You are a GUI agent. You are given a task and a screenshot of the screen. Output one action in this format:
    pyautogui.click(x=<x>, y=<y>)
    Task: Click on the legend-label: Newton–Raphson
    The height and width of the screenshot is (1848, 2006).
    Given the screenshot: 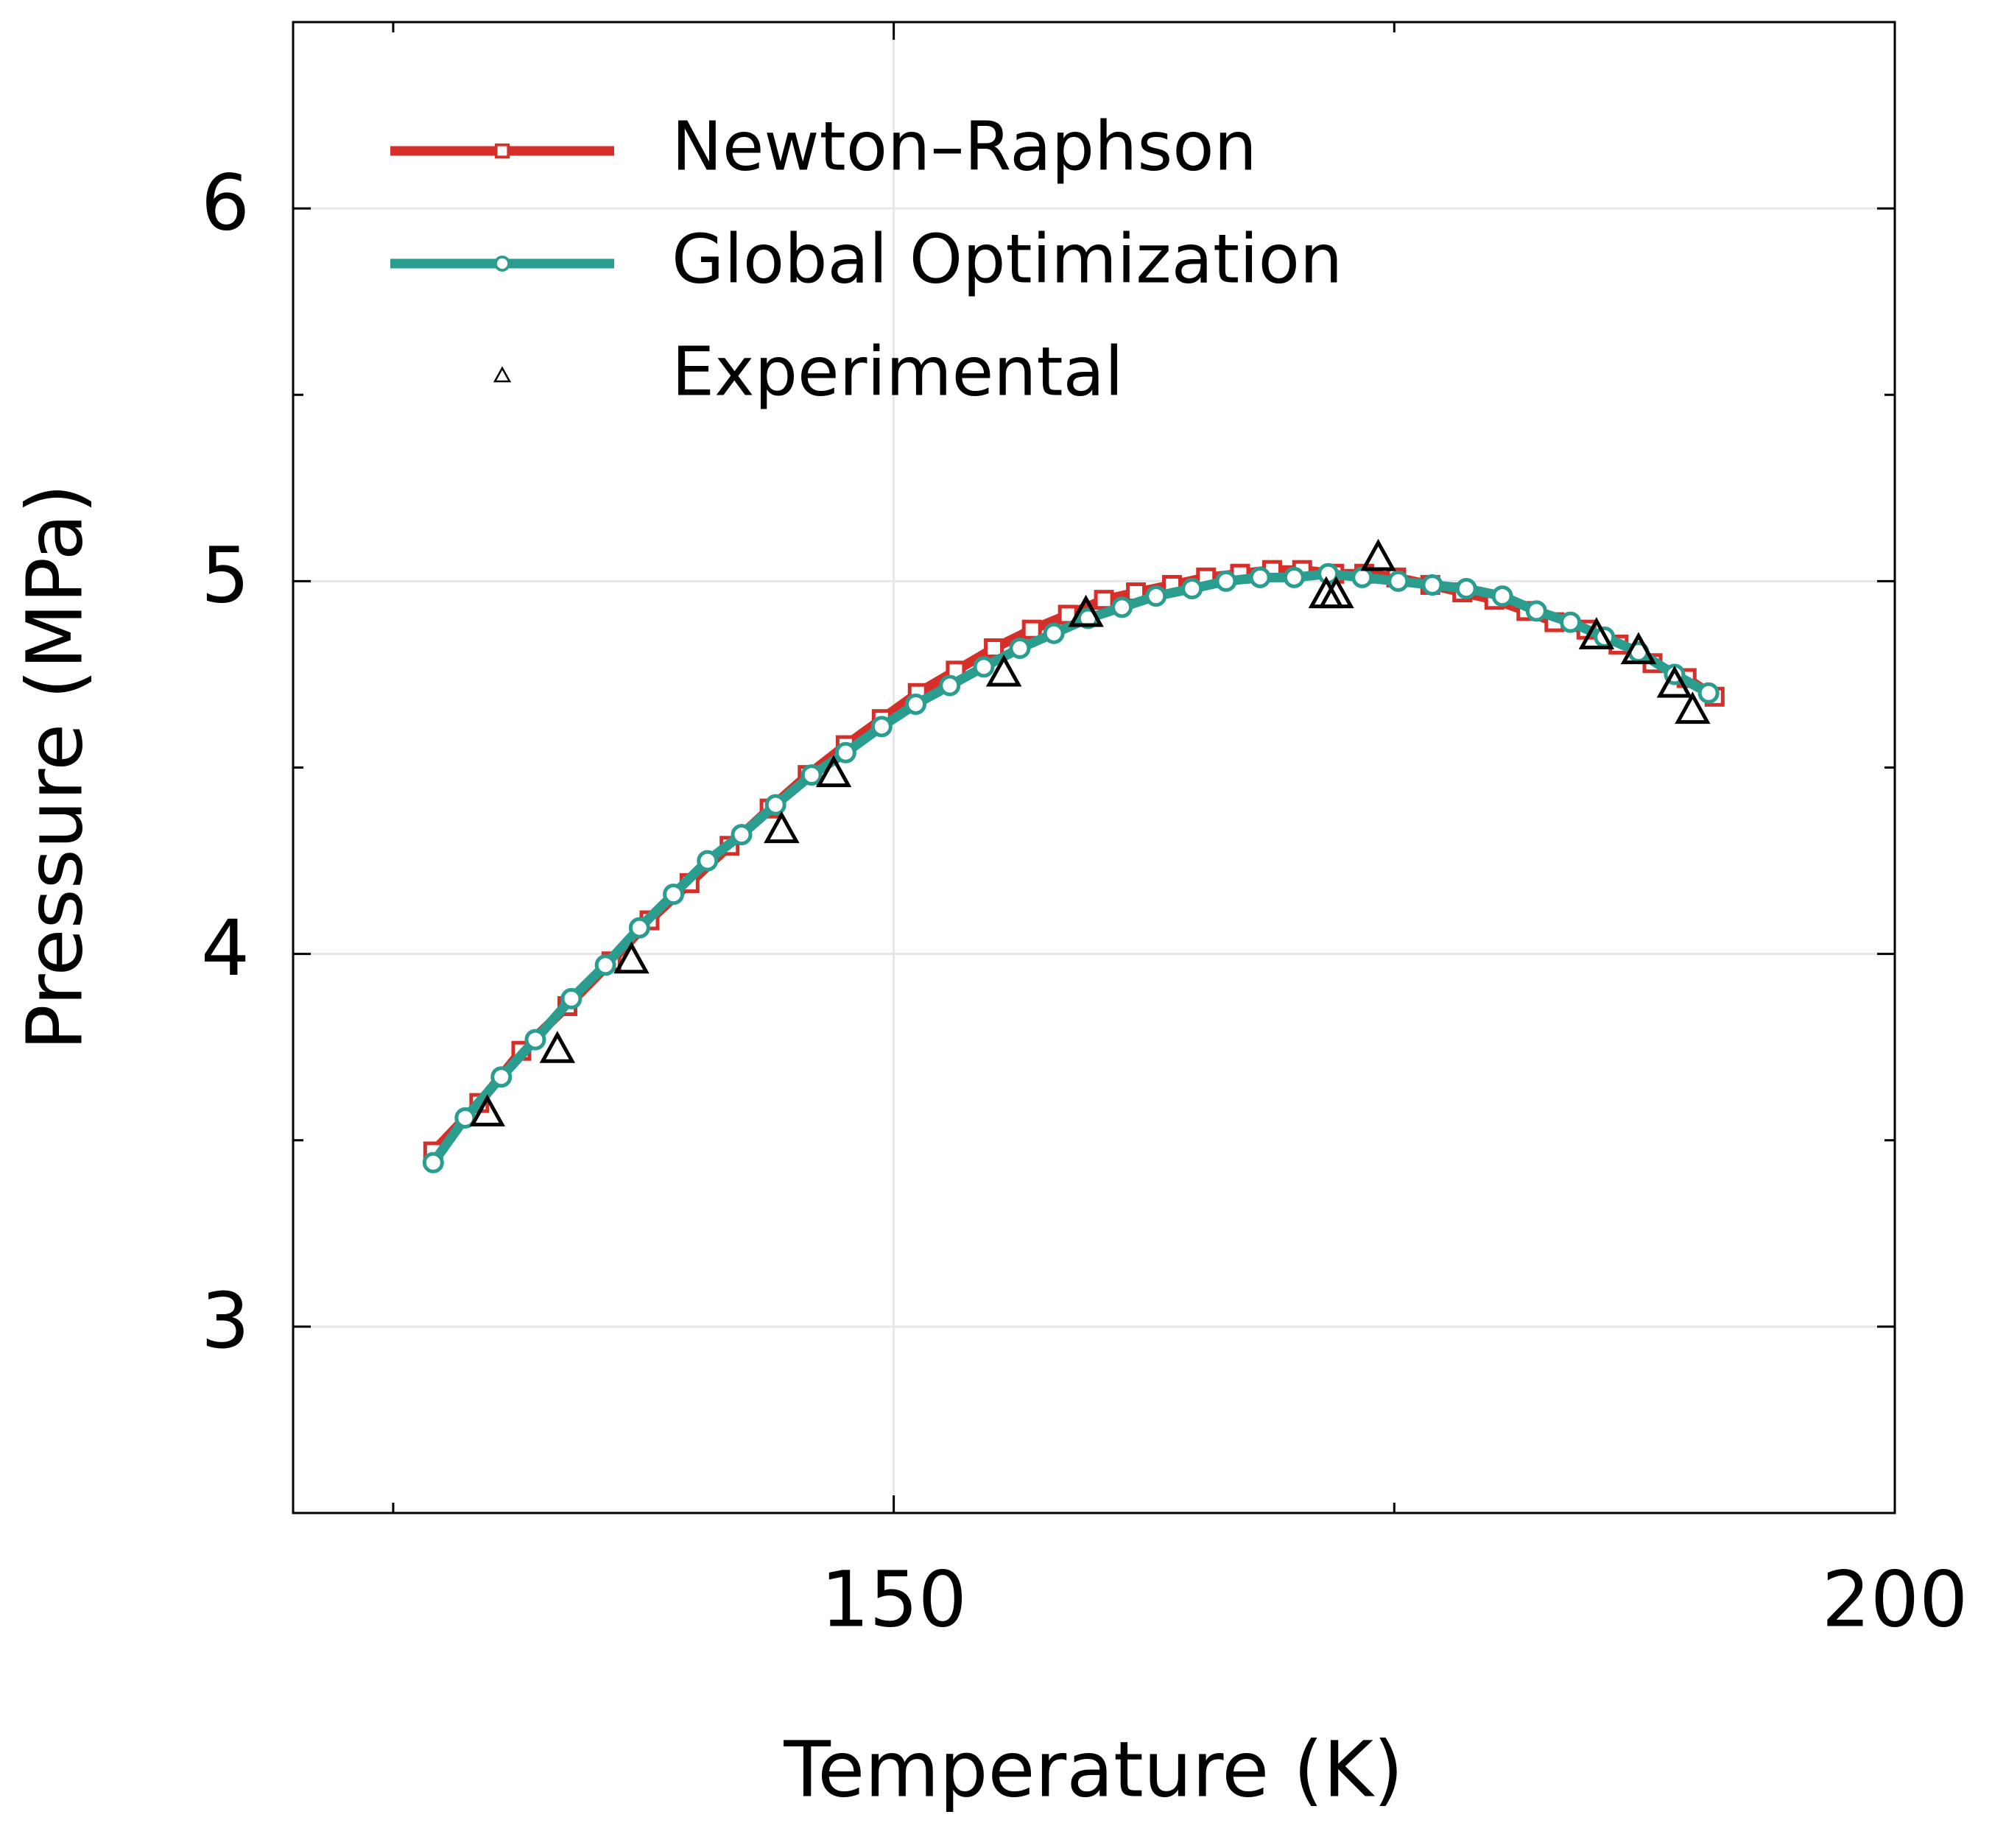 What is the action you would take?
    pyautogui.click(x=964, y=146)
    